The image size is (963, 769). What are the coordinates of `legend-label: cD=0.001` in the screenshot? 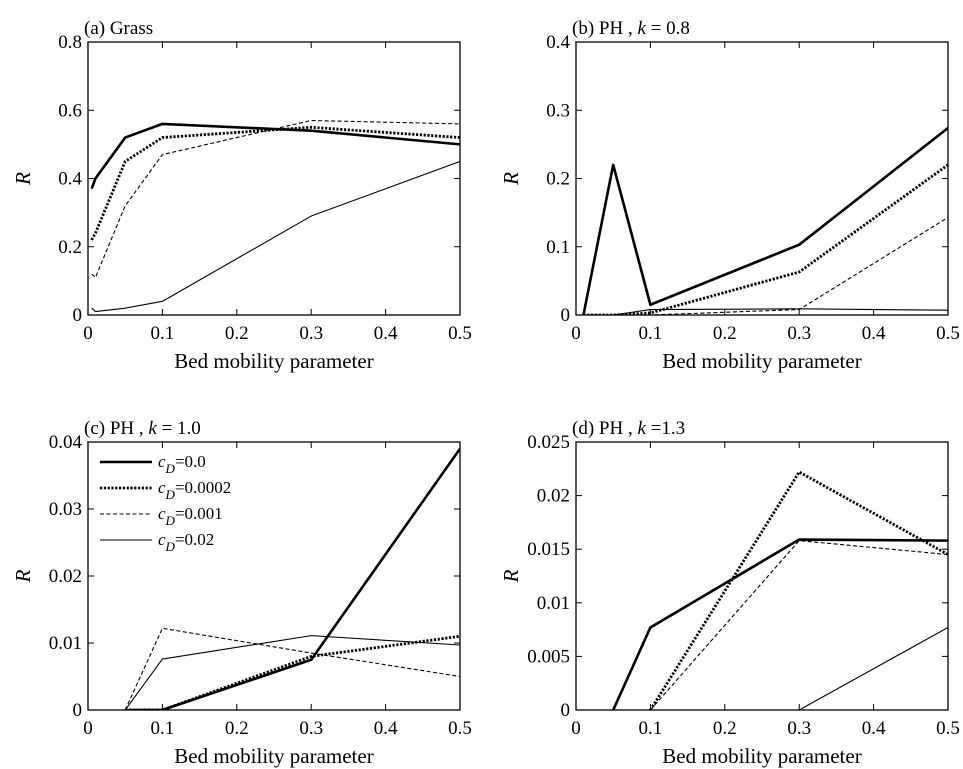 It's located at (190, 516).